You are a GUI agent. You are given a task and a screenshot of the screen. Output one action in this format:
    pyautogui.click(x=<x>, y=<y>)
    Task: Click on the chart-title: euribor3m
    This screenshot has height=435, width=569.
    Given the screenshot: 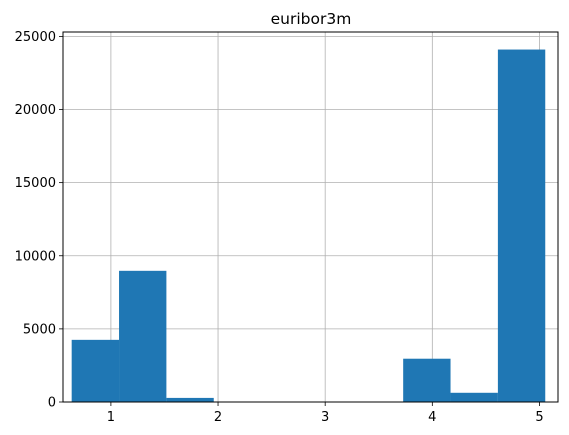 What is the action you would take?
    pyautogui.click(x=311, y=19)
    